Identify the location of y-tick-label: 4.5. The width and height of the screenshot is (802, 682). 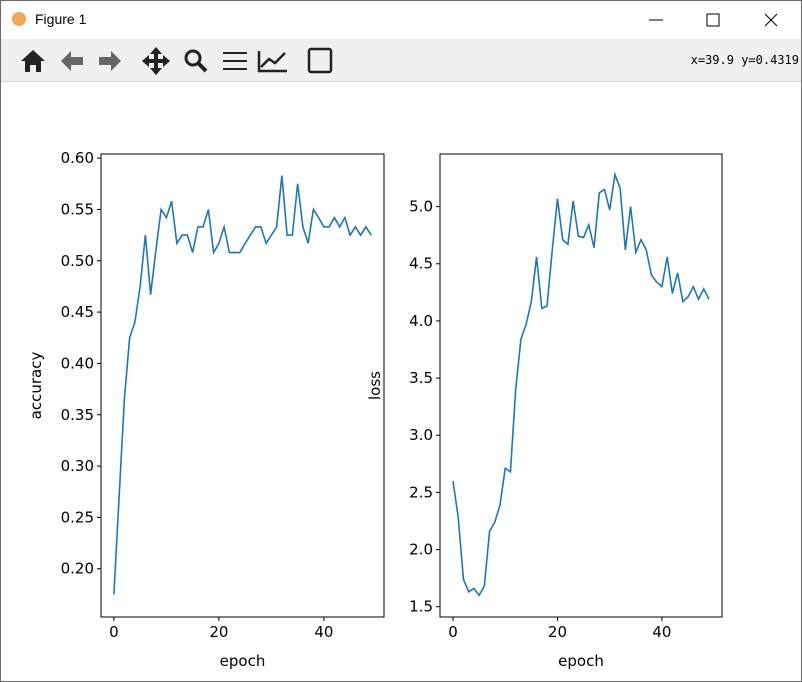
(421, 264).